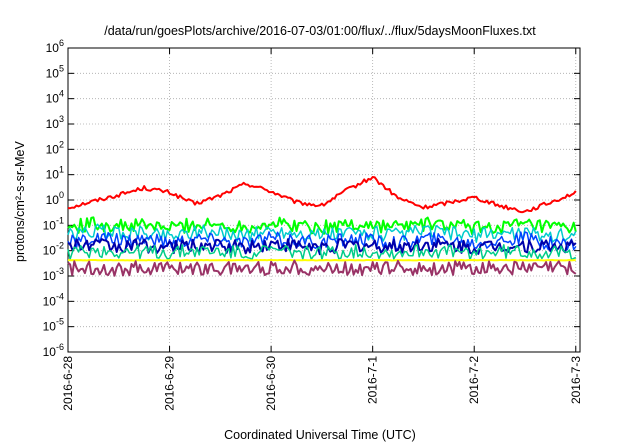  What do you see at coordinates (68, 383) in the screenshot?
I see `x-tick-label: 2016-6-28` at bounding box center [68, 383].